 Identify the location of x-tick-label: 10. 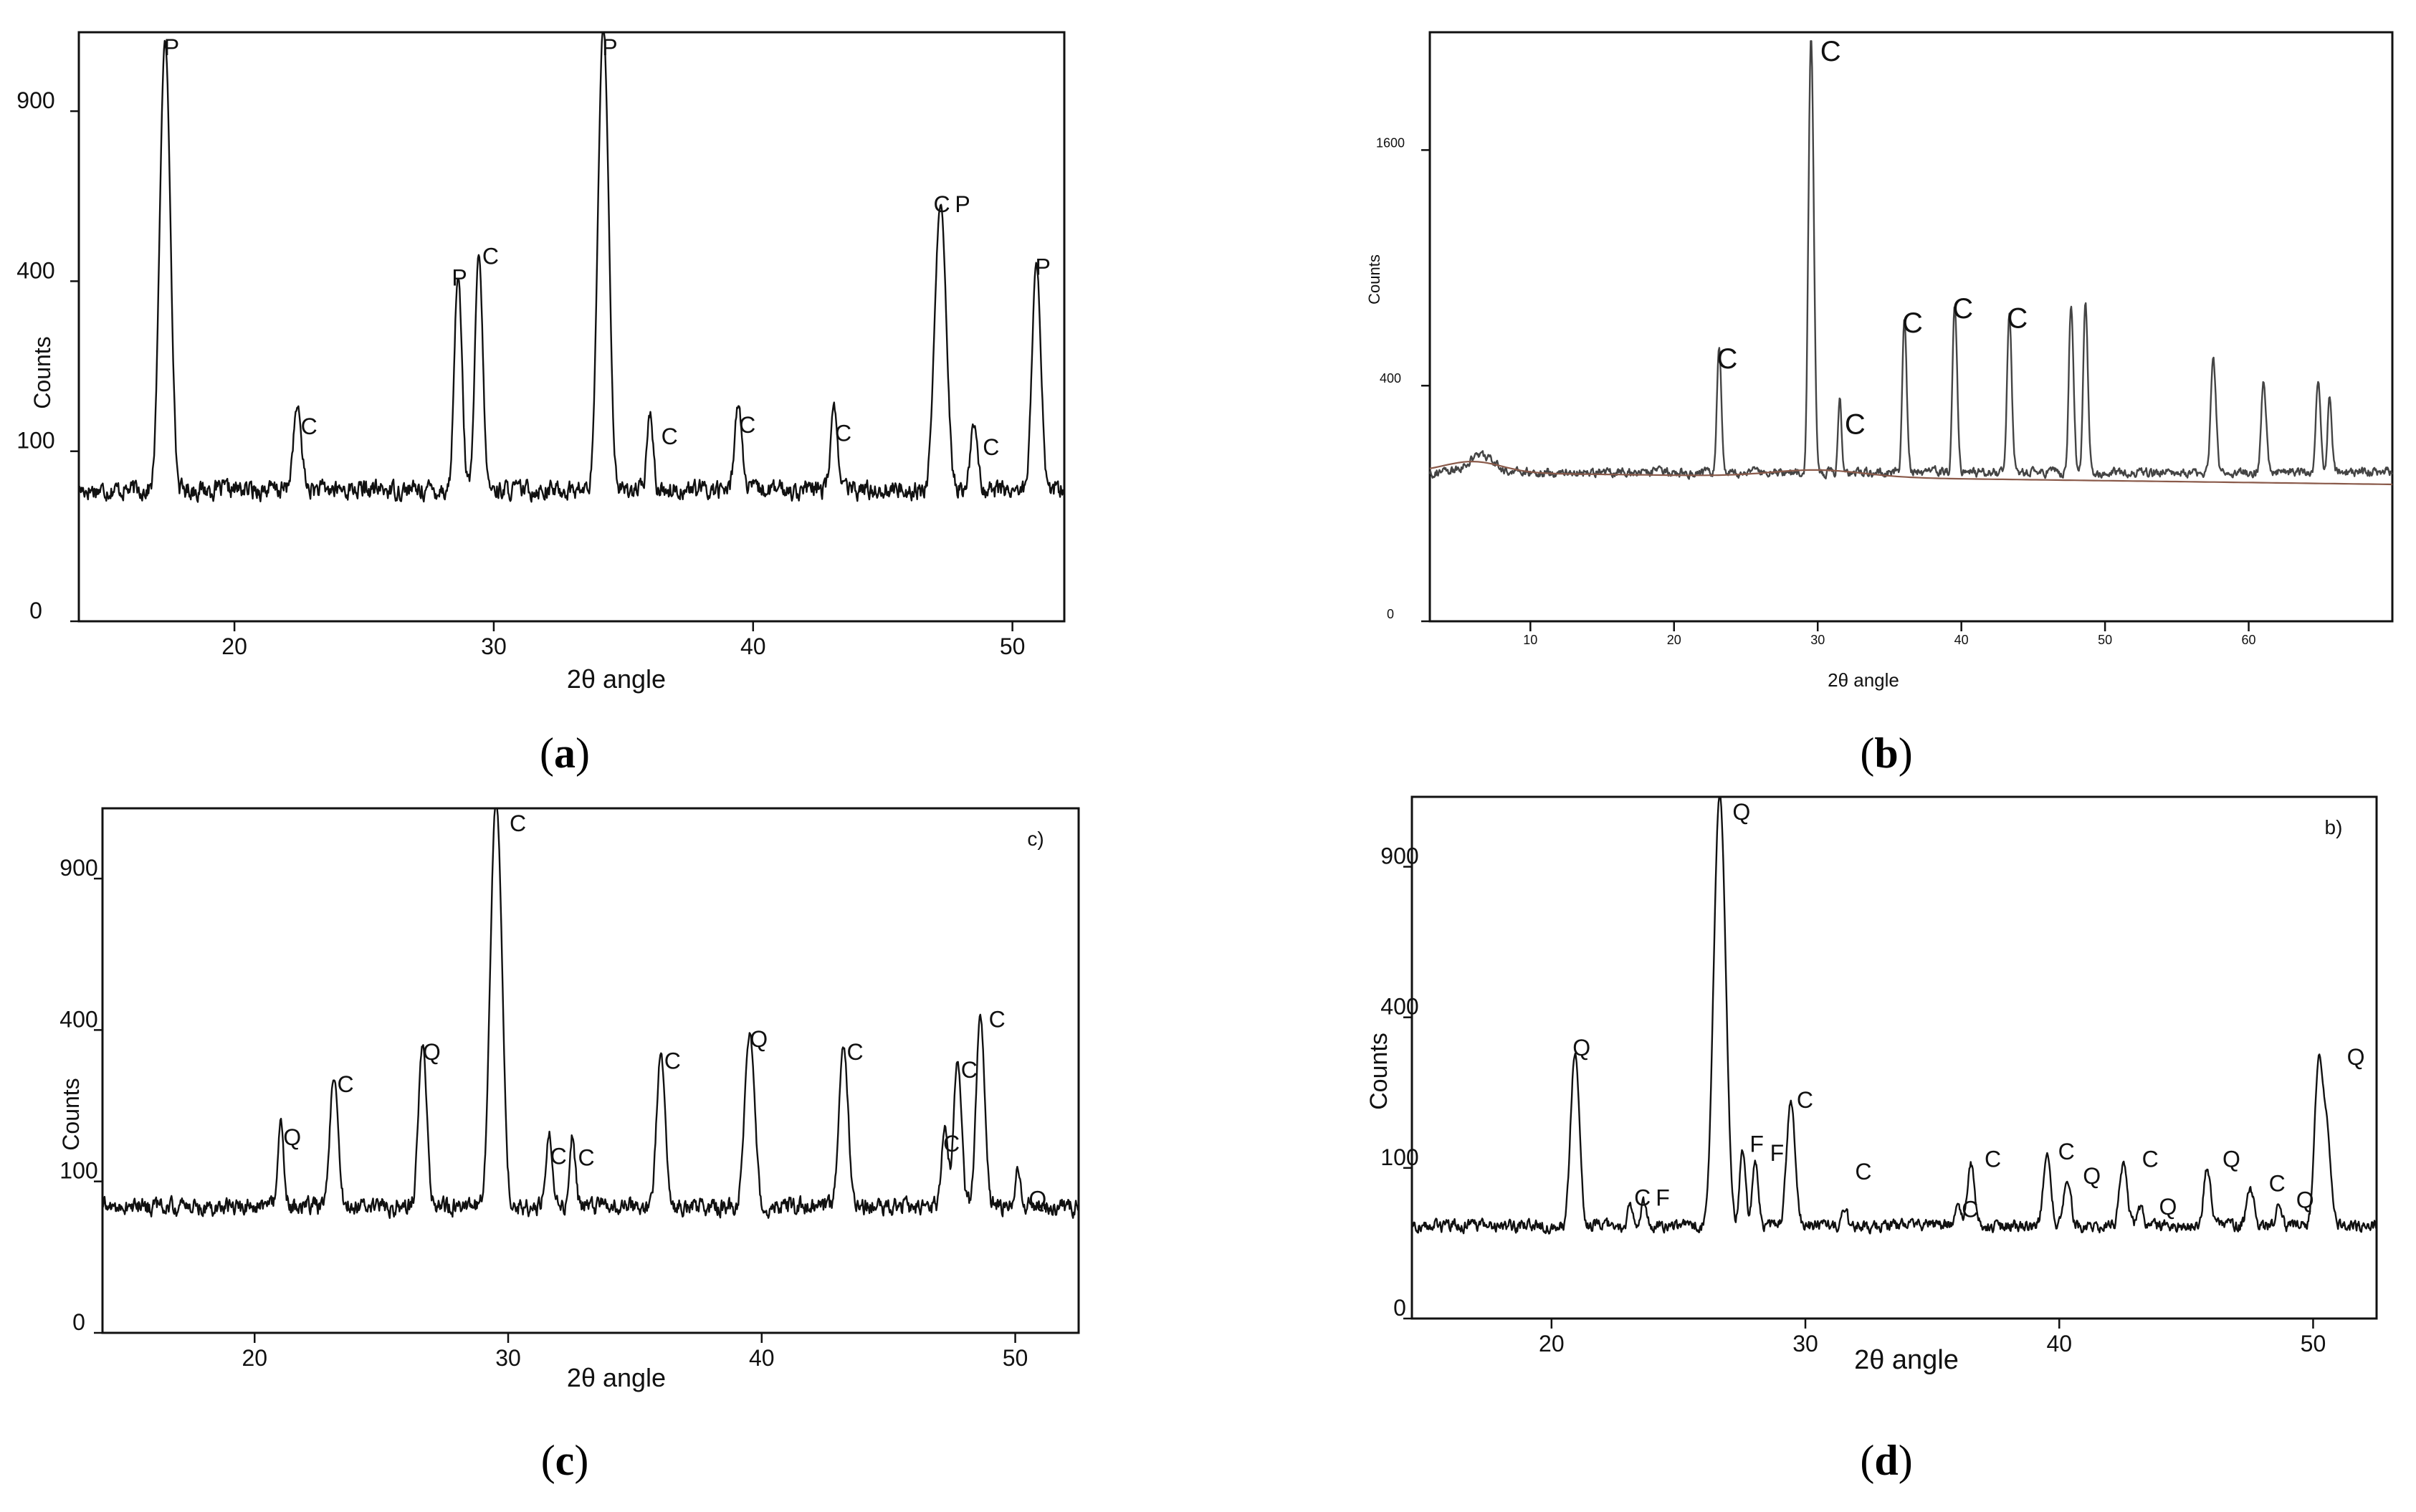
(1530, 640).